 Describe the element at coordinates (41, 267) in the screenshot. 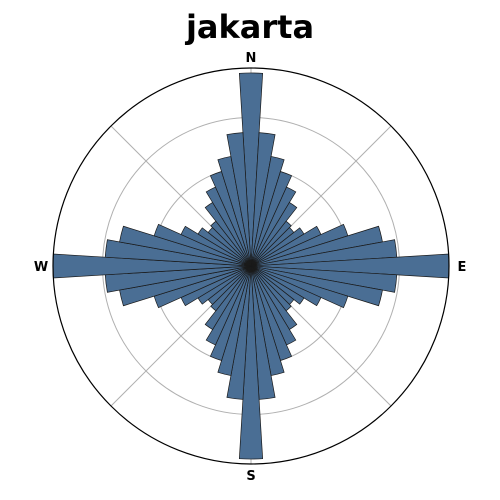

I see `direction-label-w: W` at that location.